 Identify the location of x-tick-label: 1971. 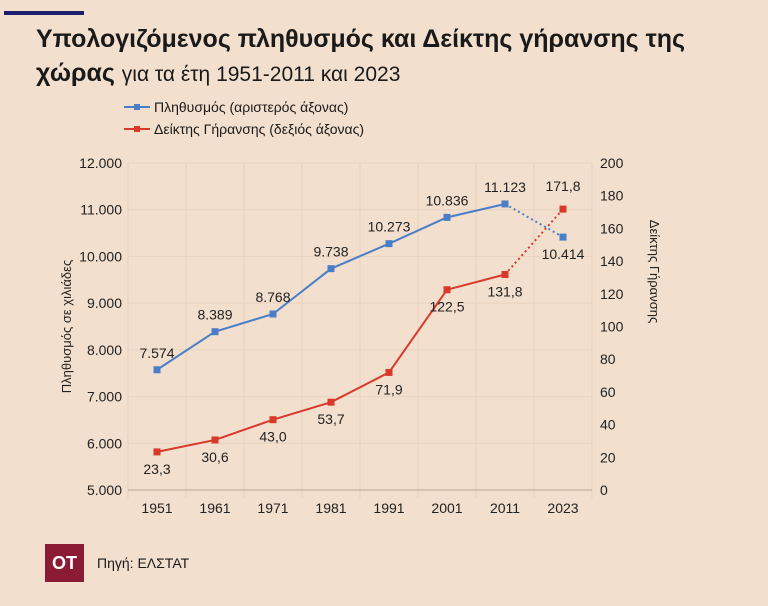
(272, 508).